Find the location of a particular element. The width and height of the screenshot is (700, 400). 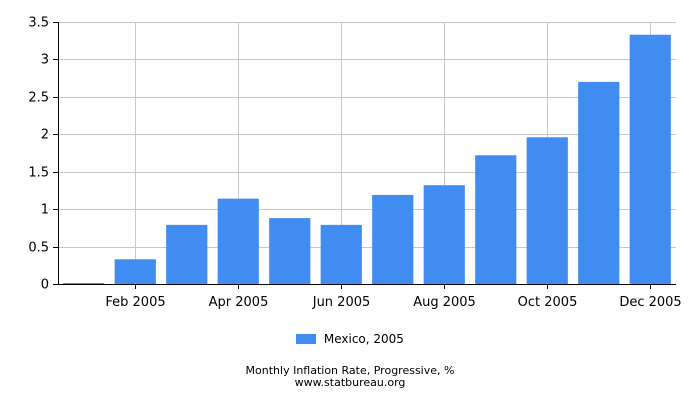

x-tick-label: Jun 2005 is located at coordinates (341, 302).